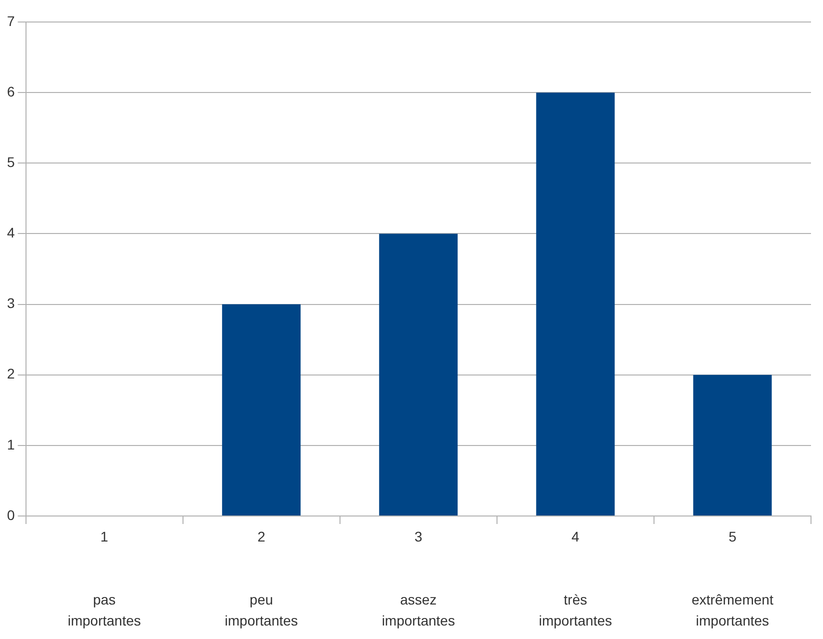  I want to click on category-label: 2 peu importantes, so click(261, 578).